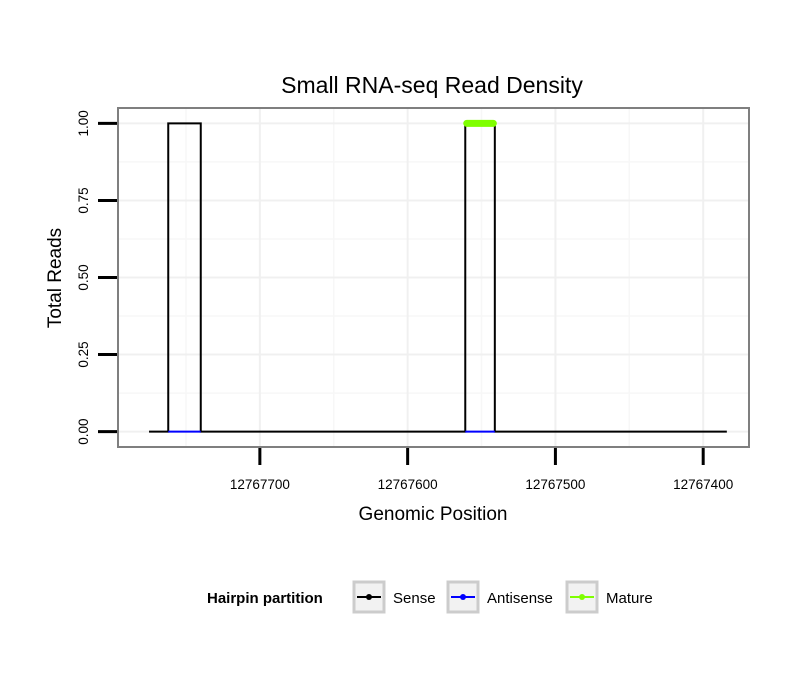  What do you see at coordinates (432, 85) in the screenshot?
I see `chart-title: Small RNA-seq Read Density` at bounding box center [432, 85].